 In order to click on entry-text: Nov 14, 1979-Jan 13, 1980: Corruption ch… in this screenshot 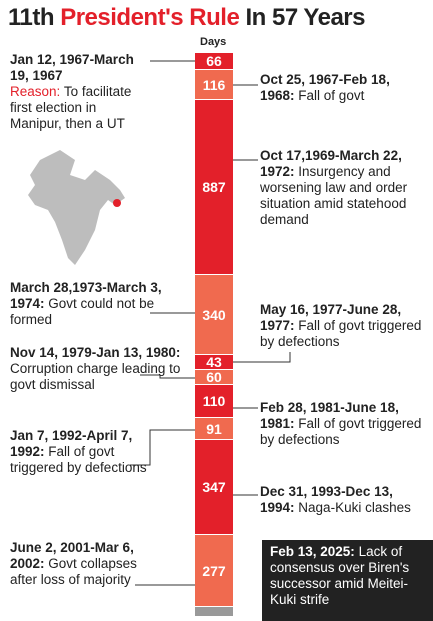, I will do `click(97, 369)`.